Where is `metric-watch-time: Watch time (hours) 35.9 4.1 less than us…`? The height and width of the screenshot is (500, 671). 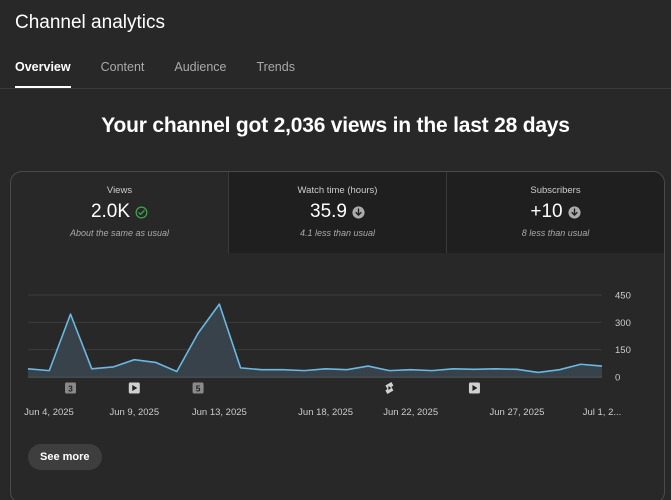 metric-watch-time: Watch time (hours) 35.9 4.1 less than us… is located at coordinates (337, 212).